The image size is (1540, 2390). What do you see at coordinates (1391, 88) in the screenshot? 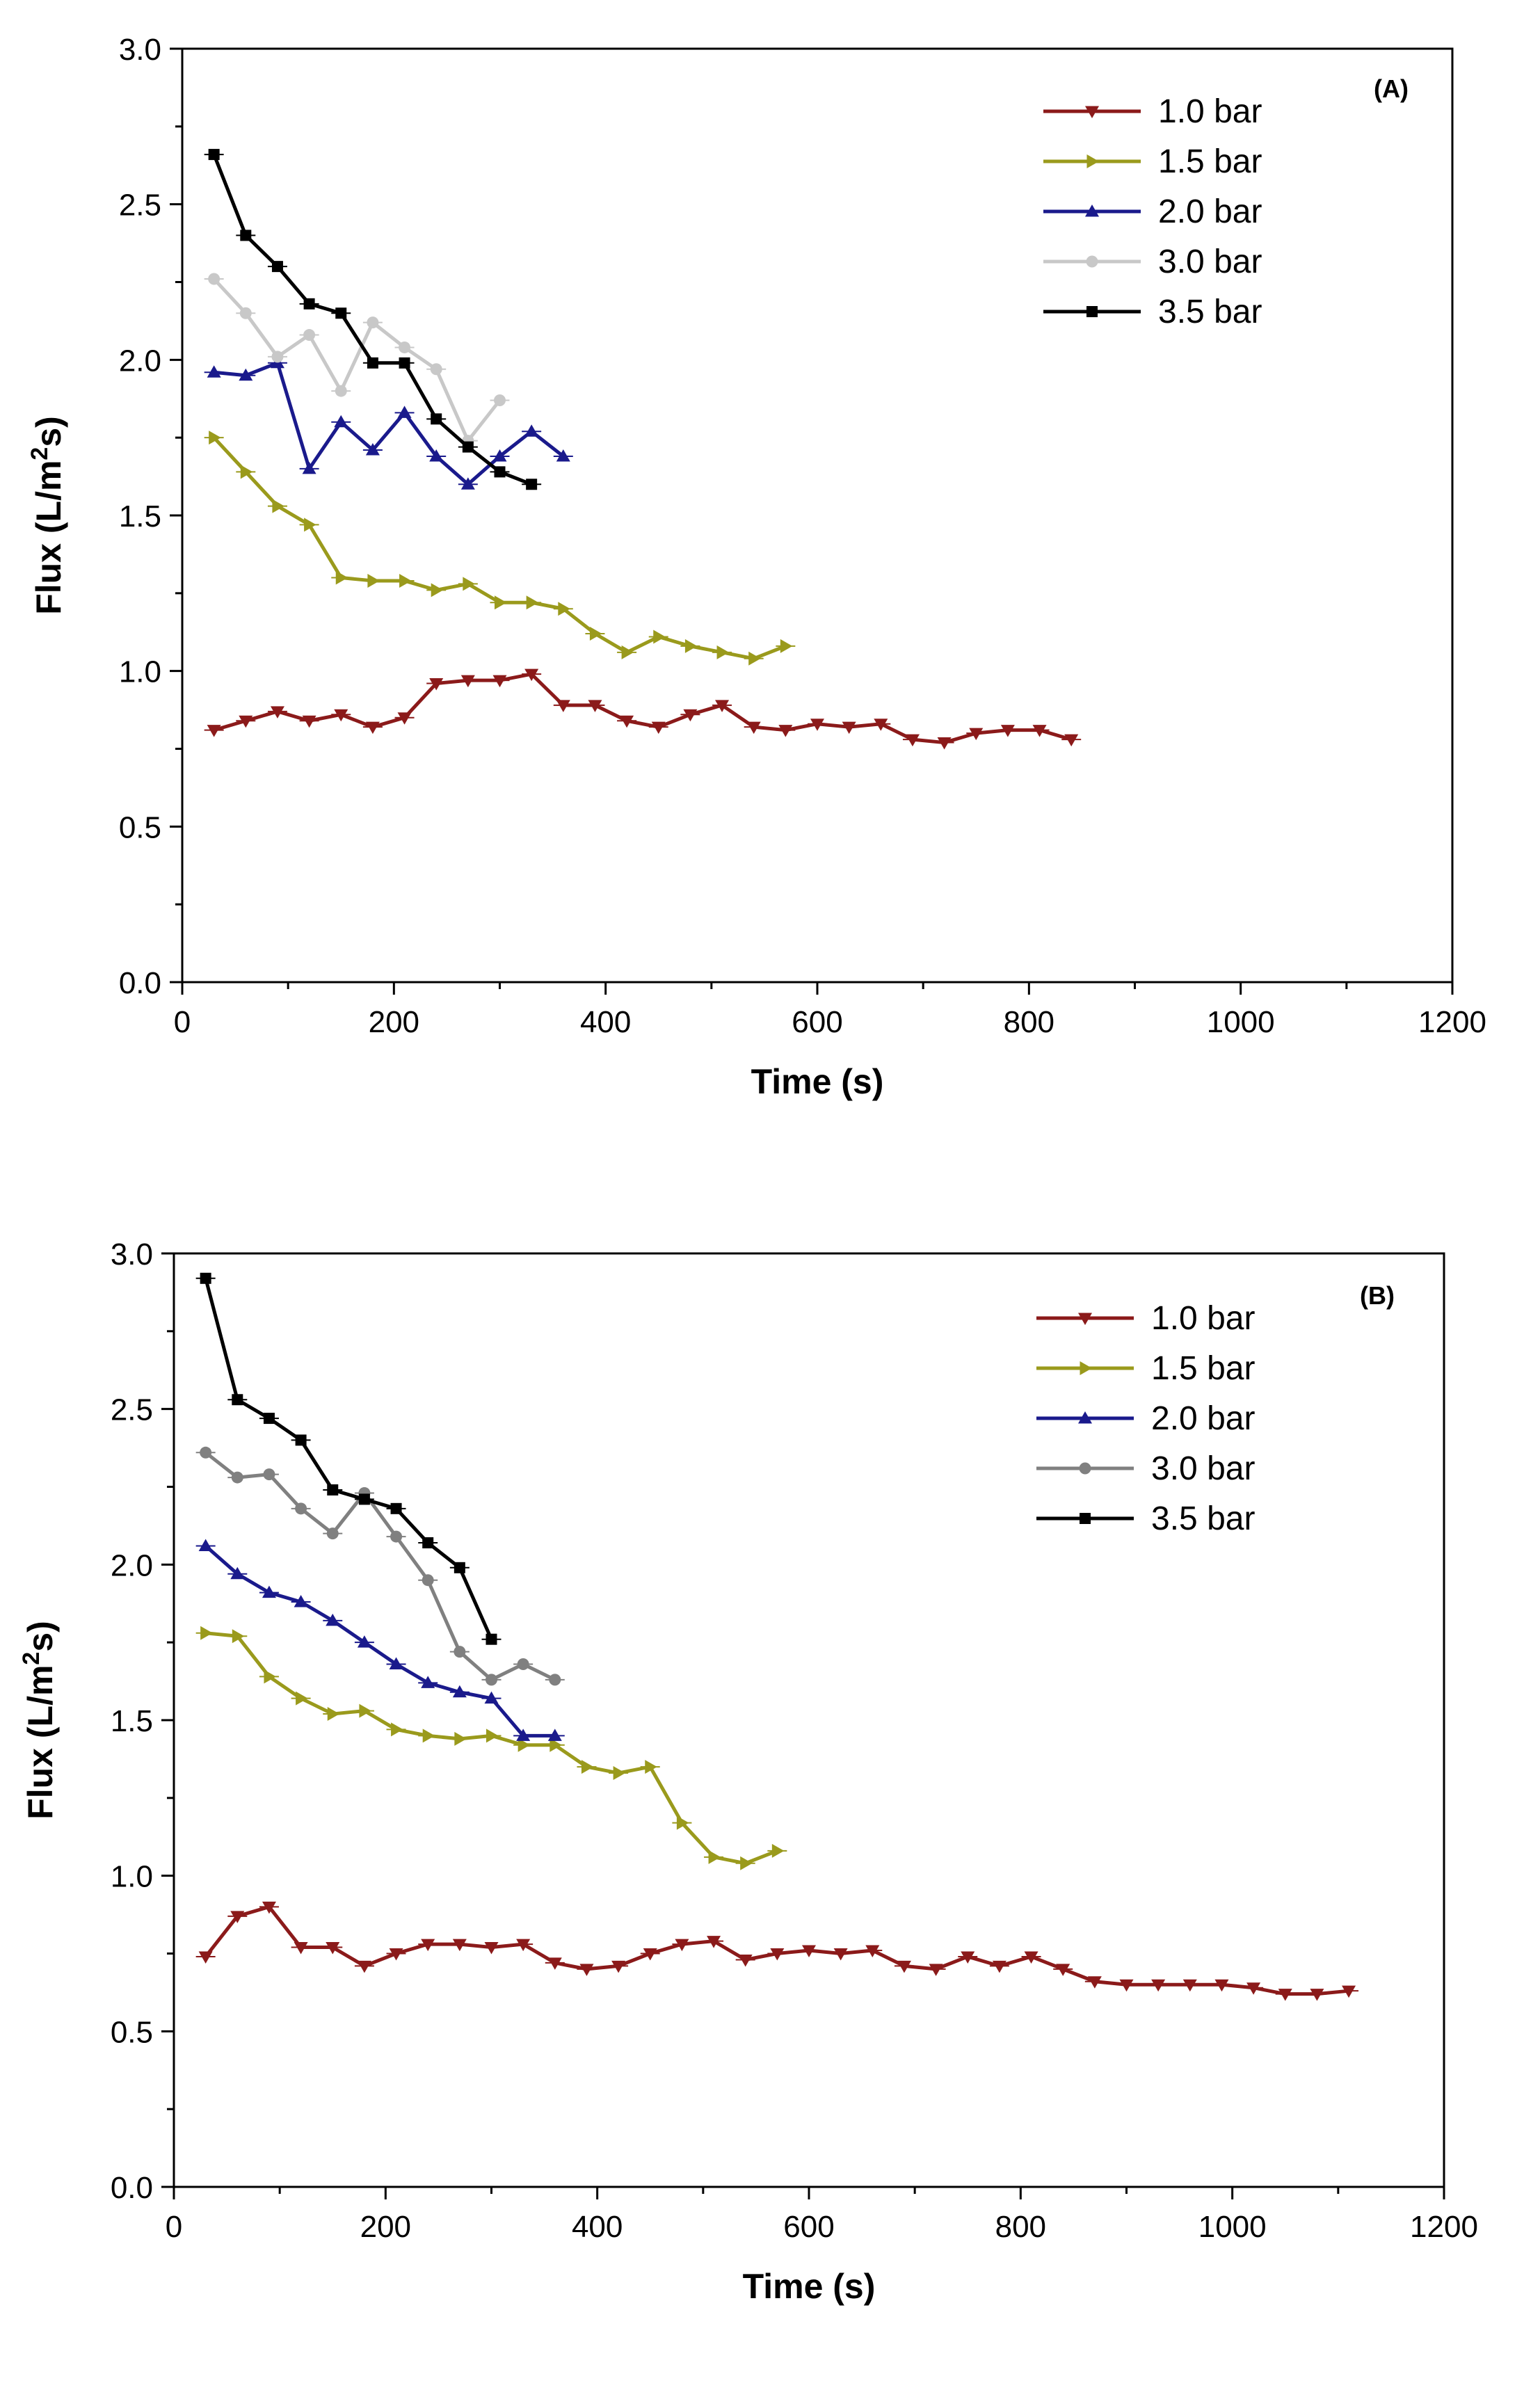
I see `panel-label: (A)` at bounding box center [1391, 88].